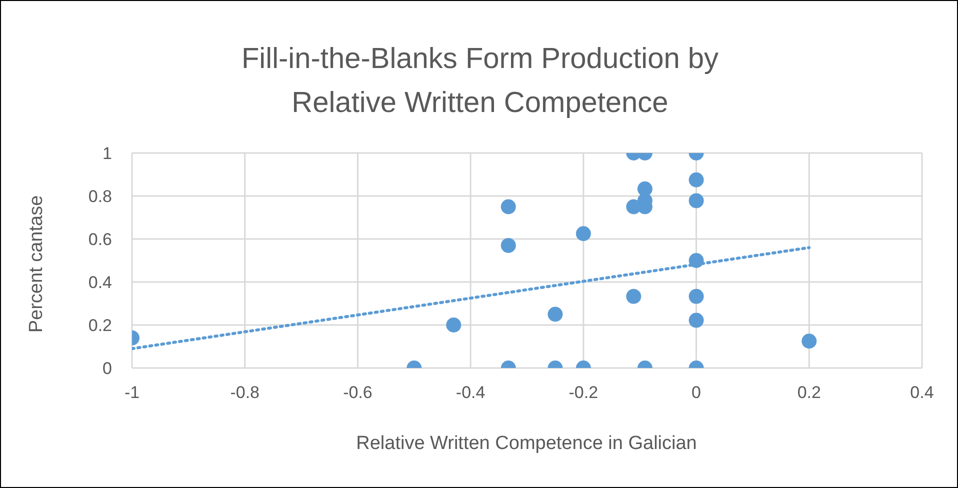 The height and width of the screenshot is (488, 958). Describe the element at coordinates (100, 326) in the screenshot. I see `y-tick-label: 0.2` at that location.